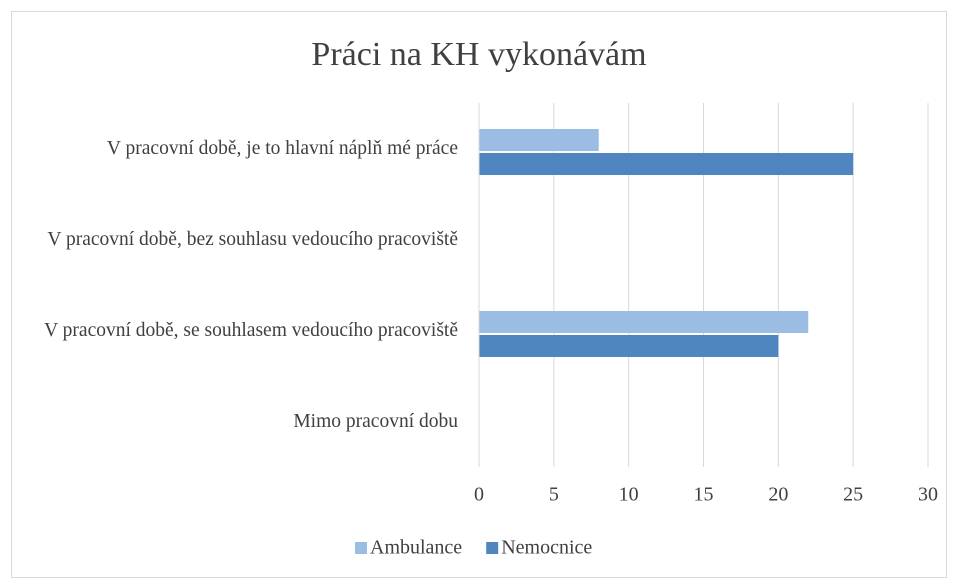 The width and height of the screenshot is (958, 579). I want to click on legend-label: Nemocnice, so click(546, 548).